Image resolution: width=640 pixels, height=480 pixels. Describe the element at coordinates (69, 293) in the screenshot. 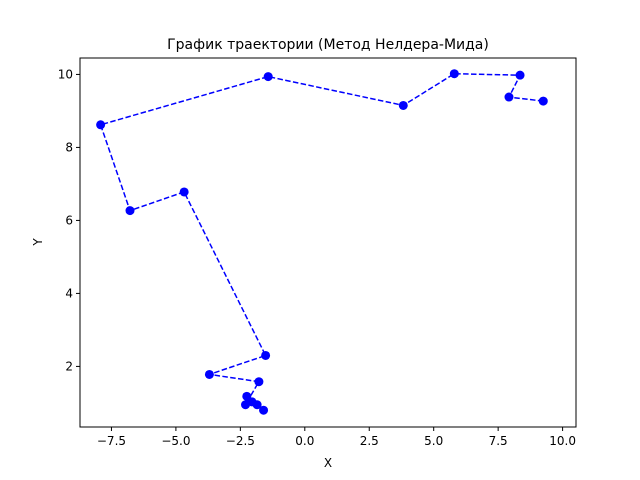

I see `y-tick-label: 4` at that location.